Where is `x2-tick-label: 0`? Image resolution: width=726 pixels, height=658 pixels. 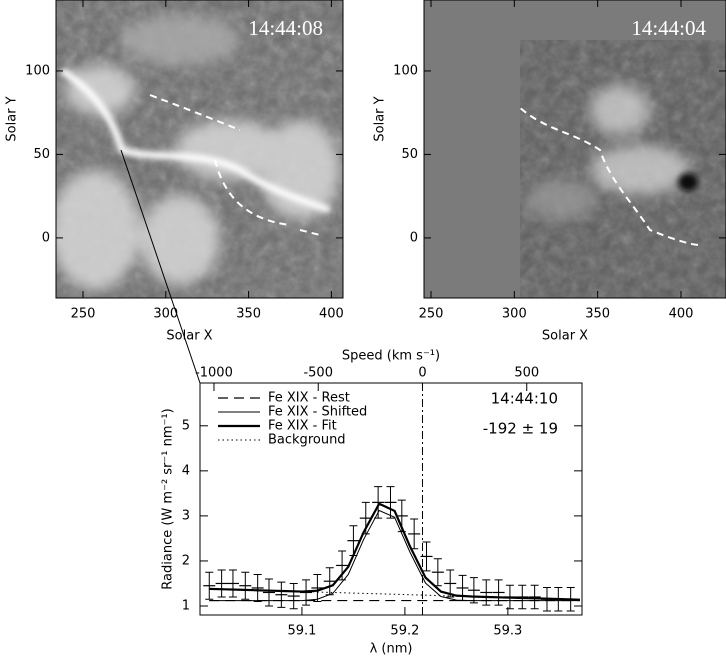 x2-tick-label: 0 is located at coordinates (422, 373).